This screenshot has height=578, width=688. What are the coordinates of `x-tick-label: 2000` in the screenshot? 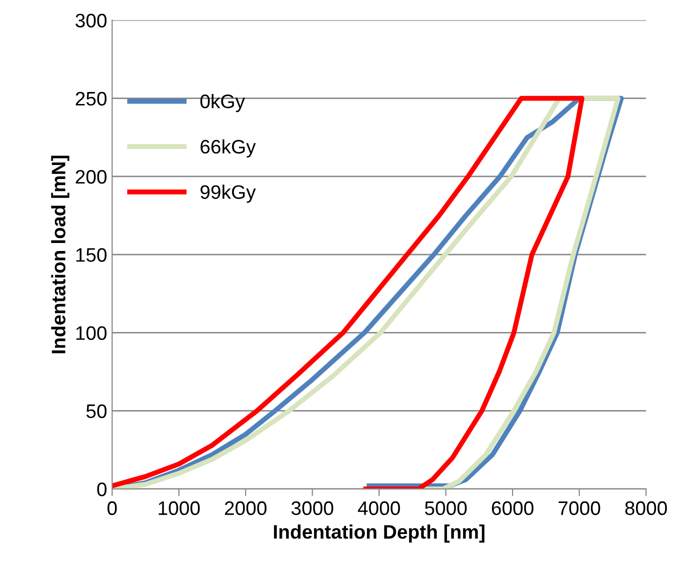 It's located at (245, 508).